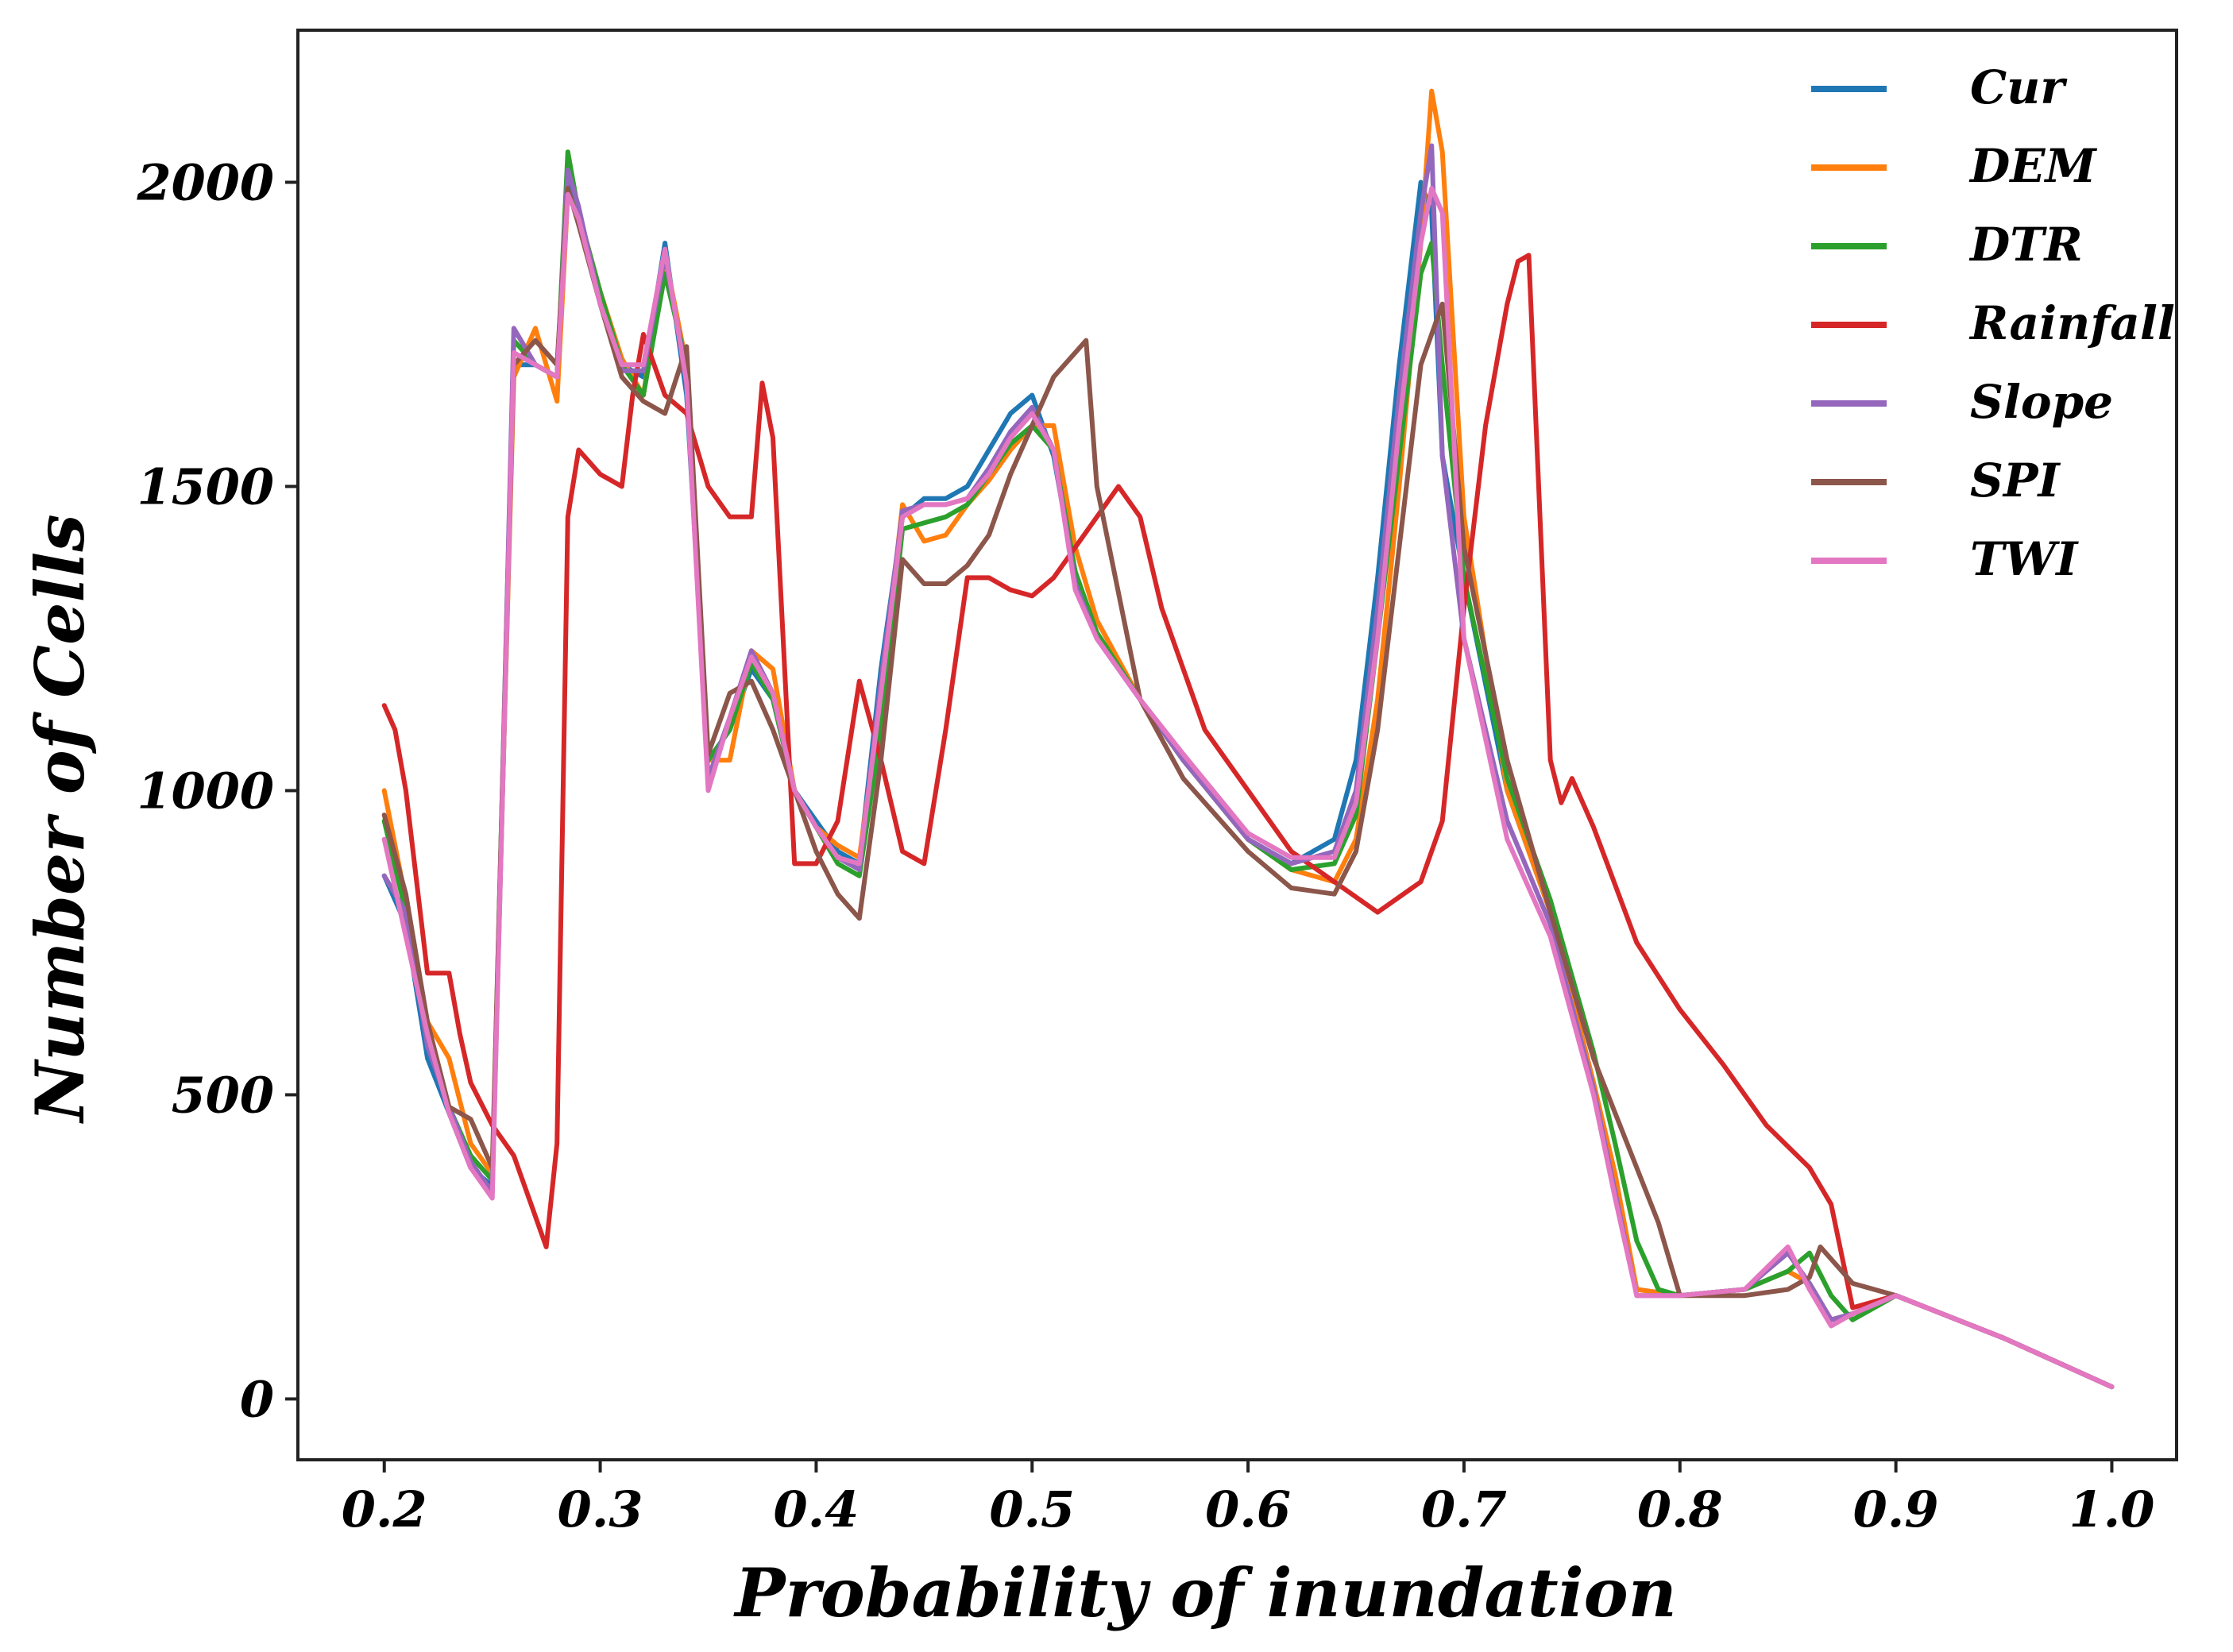  I want to click on x-tick-label: 0.5, so click(1032, 1509).